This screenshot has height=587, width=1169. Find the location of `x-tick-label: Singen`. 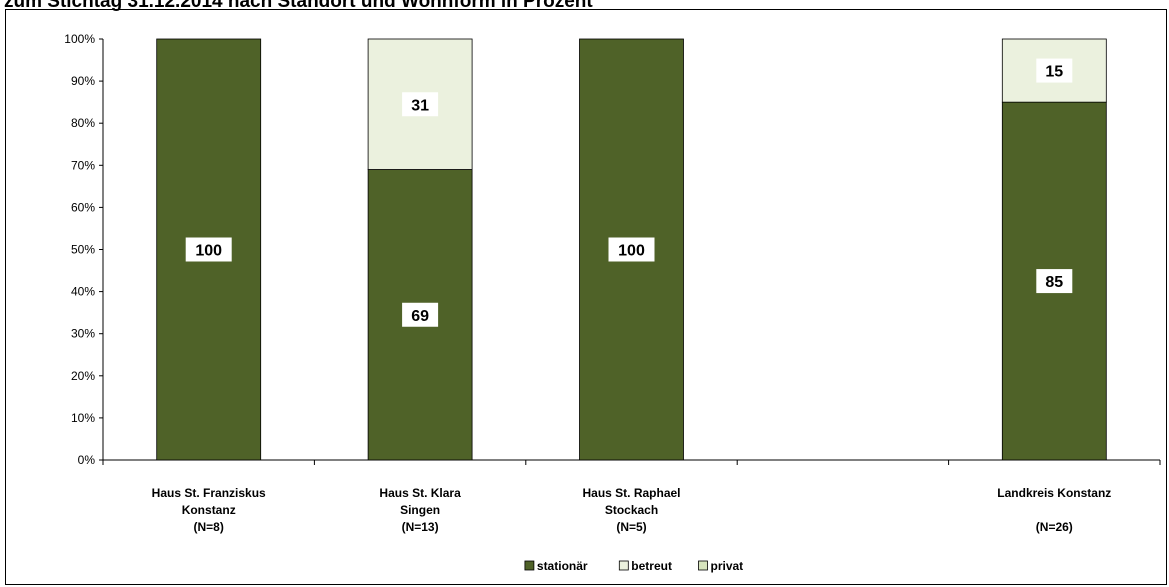

x-tick-label: Singen is located at coordinates (420, 510).